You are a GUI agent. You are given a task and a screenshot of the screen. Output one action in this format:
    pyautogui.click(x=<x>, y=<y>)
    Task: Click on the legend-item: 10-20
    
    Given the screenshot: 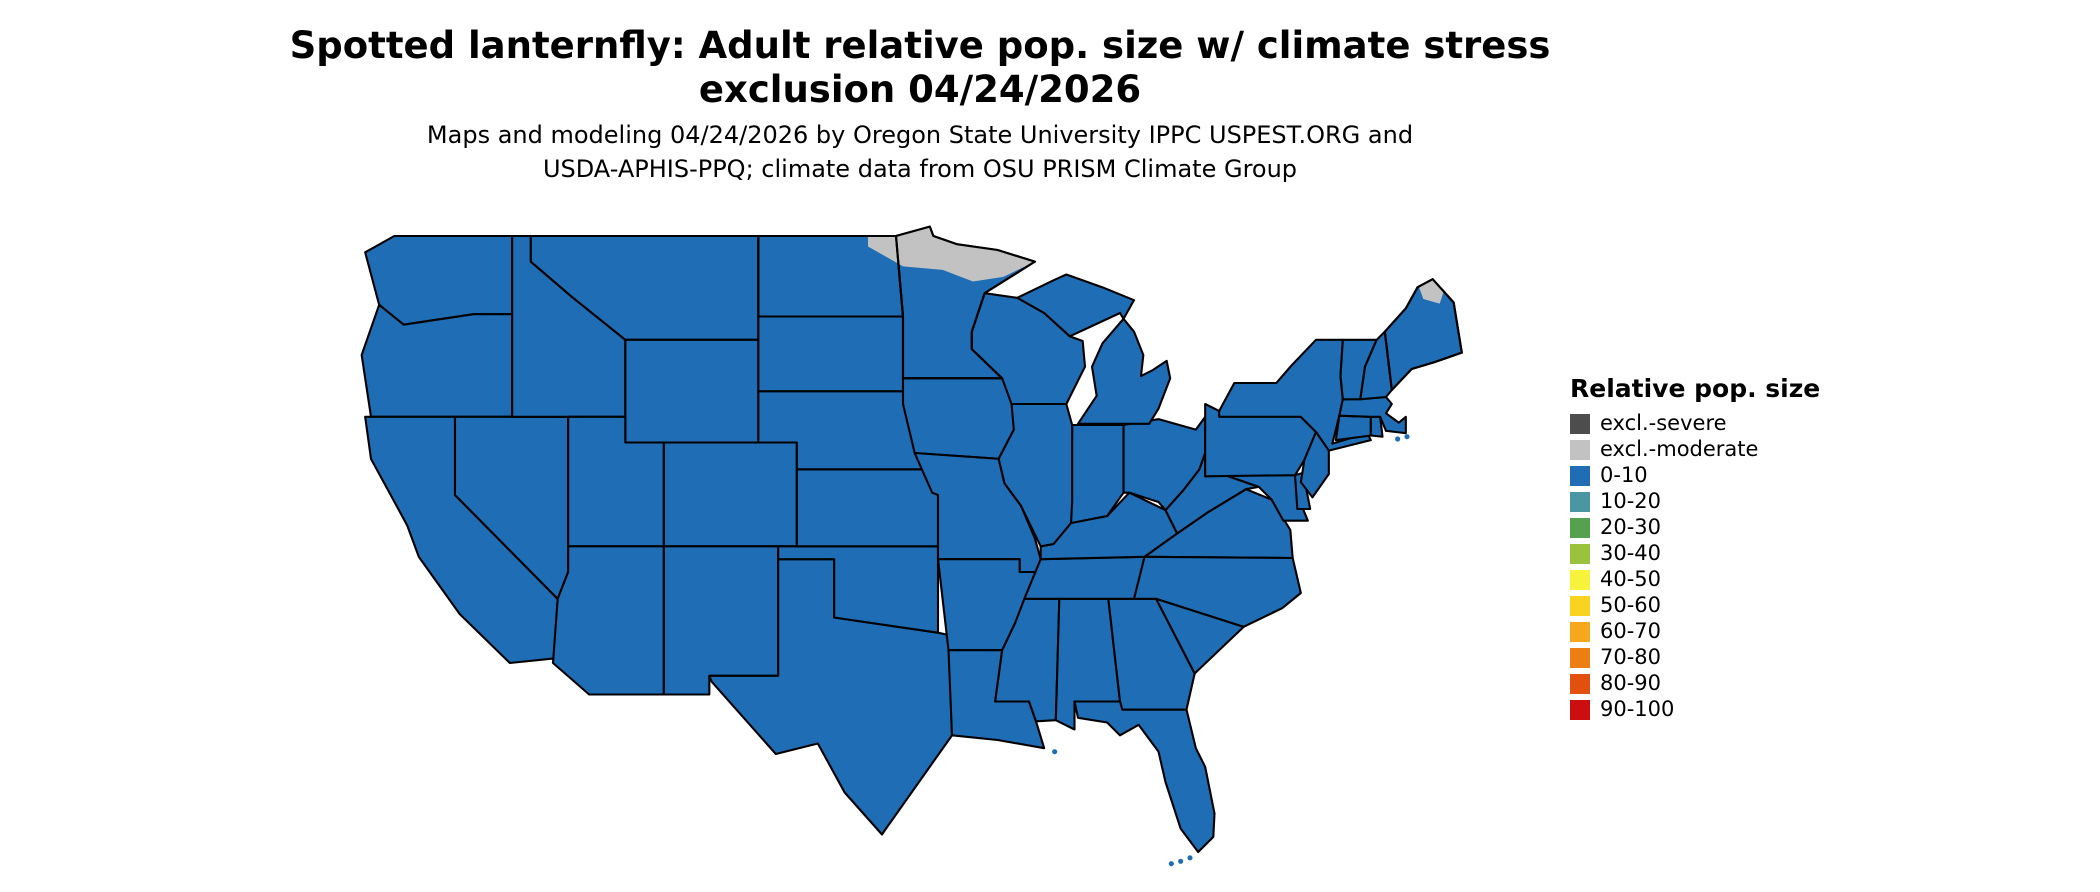 What is the action you would take?
    pyautogui.click(x=1695, y=501)
    